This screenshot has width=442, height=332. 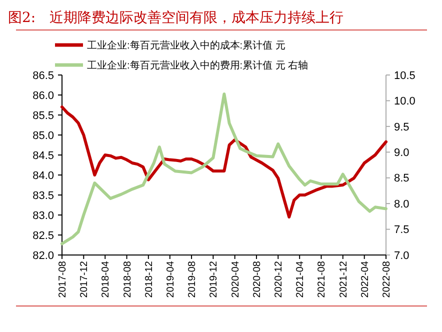 What do you see at coordinates (170, 279) in the screenshot?
I see `x-tick-label: 2019-04` at bounding box center [170, 279].